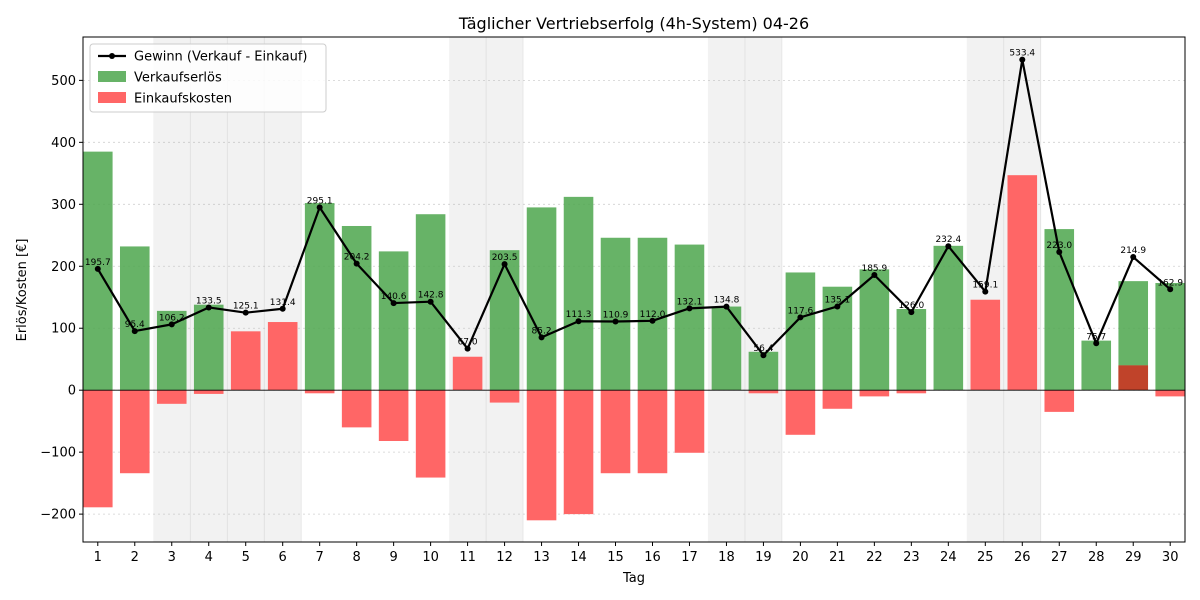 This screenshot has height=600, width=1200. I want to click on legend-box, so click(208, 78).